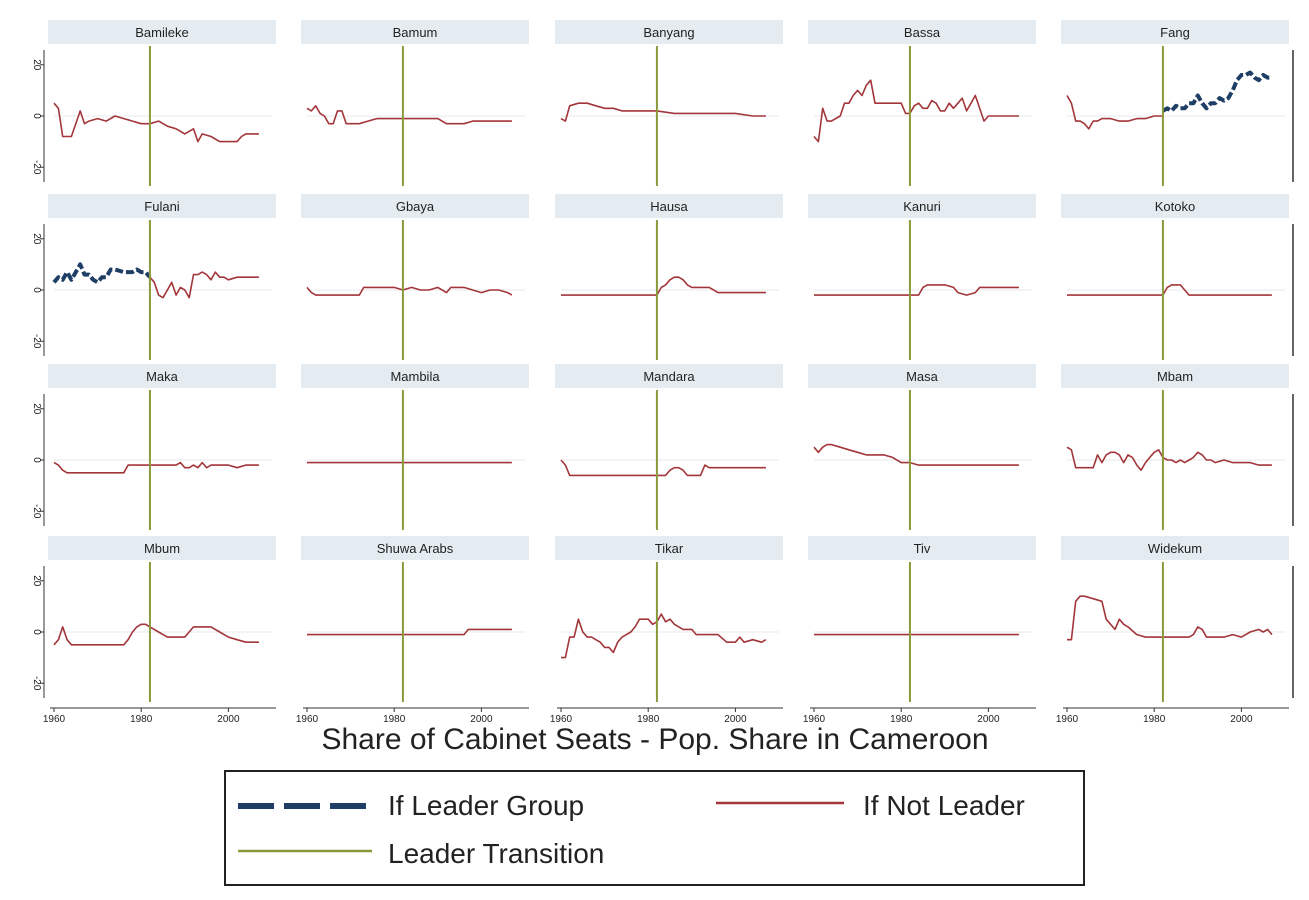  What do you see at coordinates (415, 103) in the screenshot?
I see `panel-bamum: Bamum` at bounding box center [415, 103].